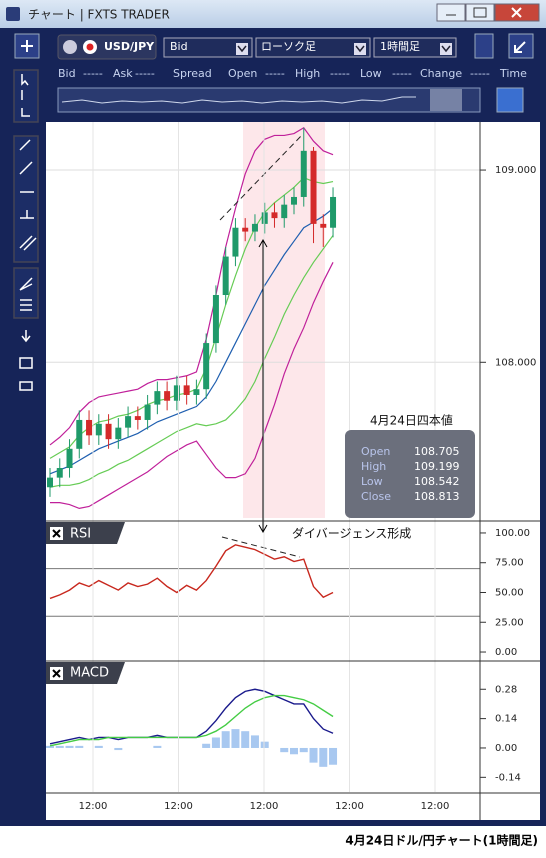 Image resolution: width=546 pixels, height=858 pixels. I want to click on plus-glyph, so click(27, 46).